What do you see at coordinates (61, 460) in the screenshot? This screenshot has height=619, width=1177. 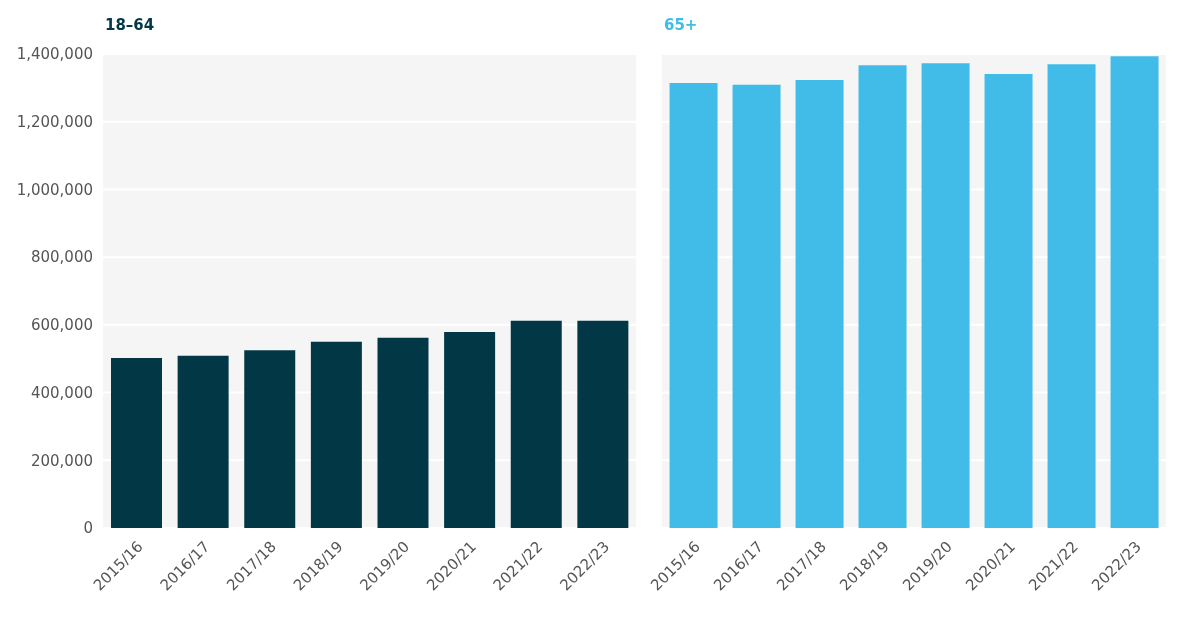 I see `y-tick-label: 200,000` at bounding box center [61, 460].